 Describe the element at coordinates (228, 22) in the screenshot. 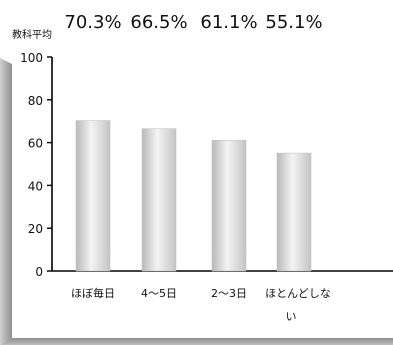

I see `bar-value-label: 61.1%` at that location.